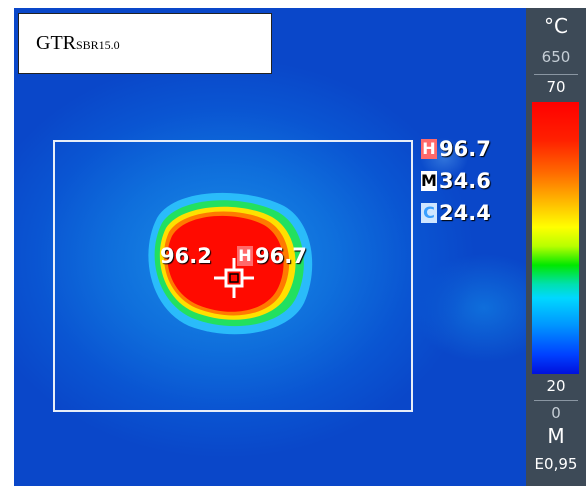  What do you see at coordinates (556, 26) in the screenshot?
I see `scale-unit: °C` at bounding box center [556, 26].